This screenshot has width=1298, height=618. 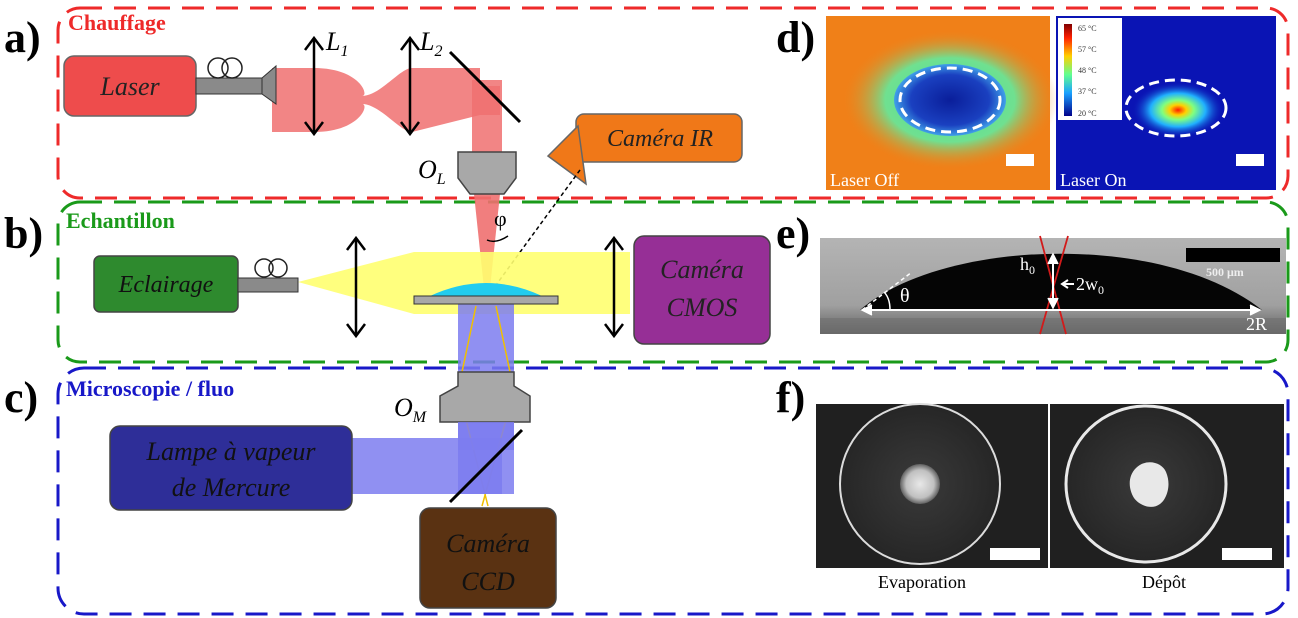 What do you see at coordinates (386, 100) in the screenshot?
I see `laser-beam-expander` at bounding box center [386, 100].